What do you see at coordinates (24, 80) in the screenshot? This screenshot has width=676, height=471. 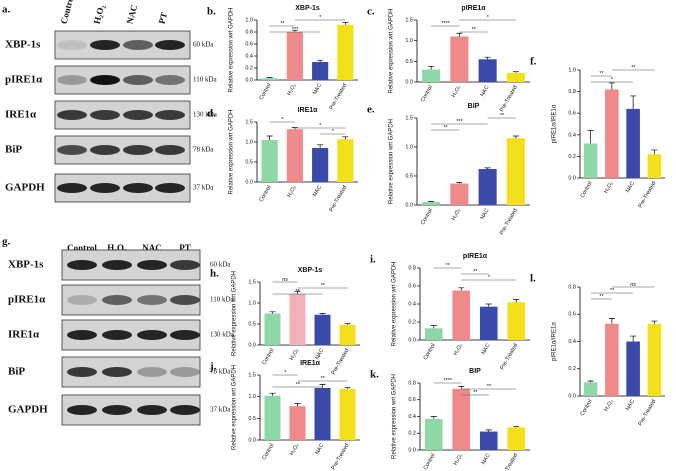 I see `row-label: pIRE1α` at bounding box center [24, 80].